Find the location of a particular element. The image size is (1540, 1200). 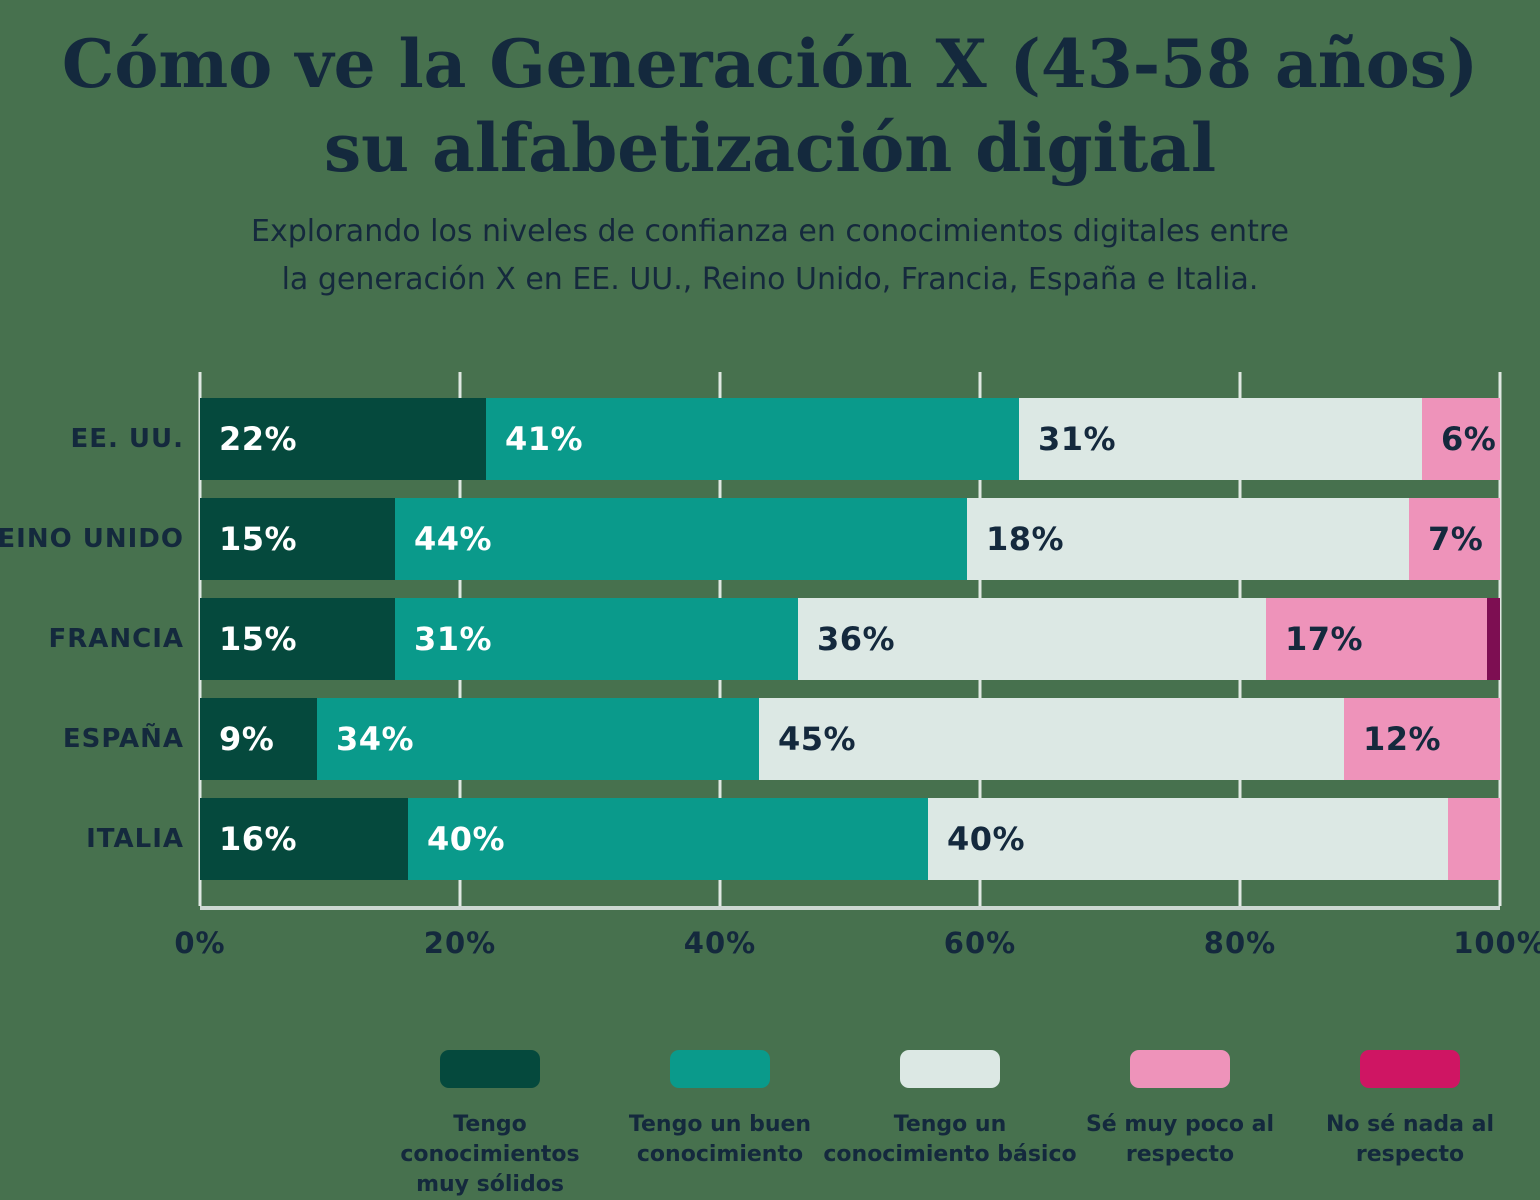

legend-item-2: Tengo un buen conocimiento is located at coordinates (720, 1125).